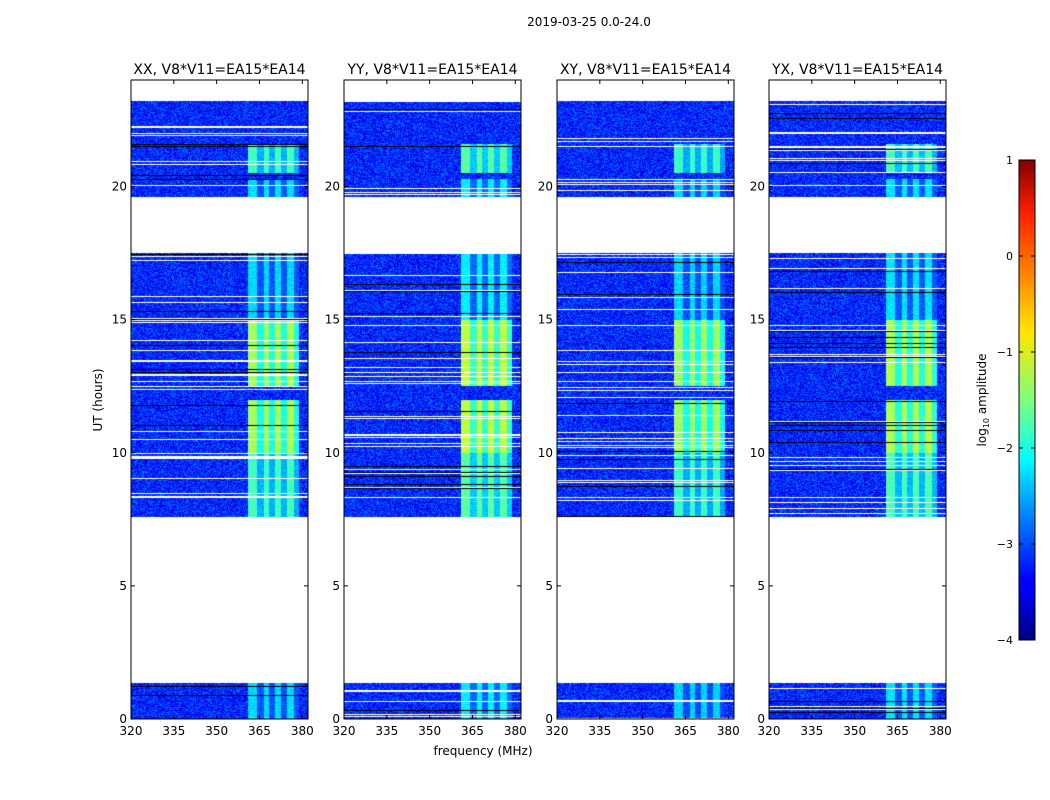  Describe the element at coordinates (1005, 640) in the screenshot. I see `colorbar-tick-label: −4` at that location.